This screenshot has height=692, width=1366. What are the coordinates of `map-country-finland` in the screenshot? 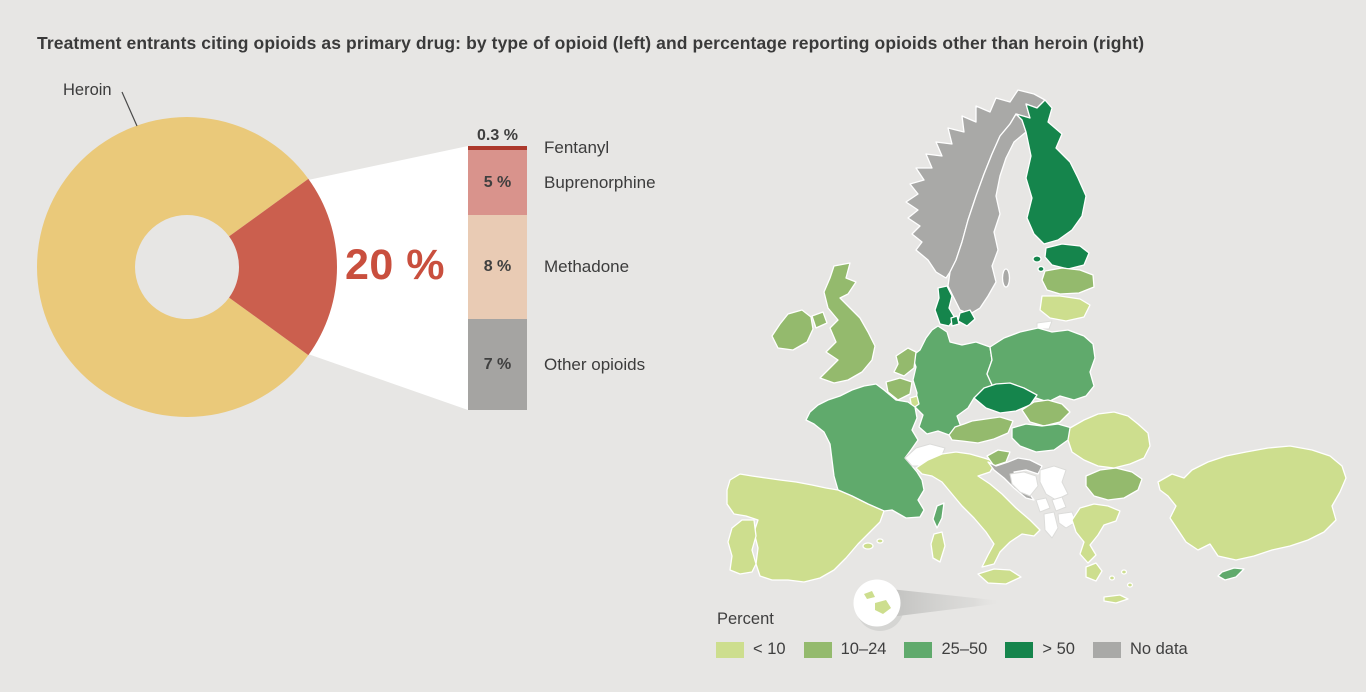 It's located at (1051, 172).